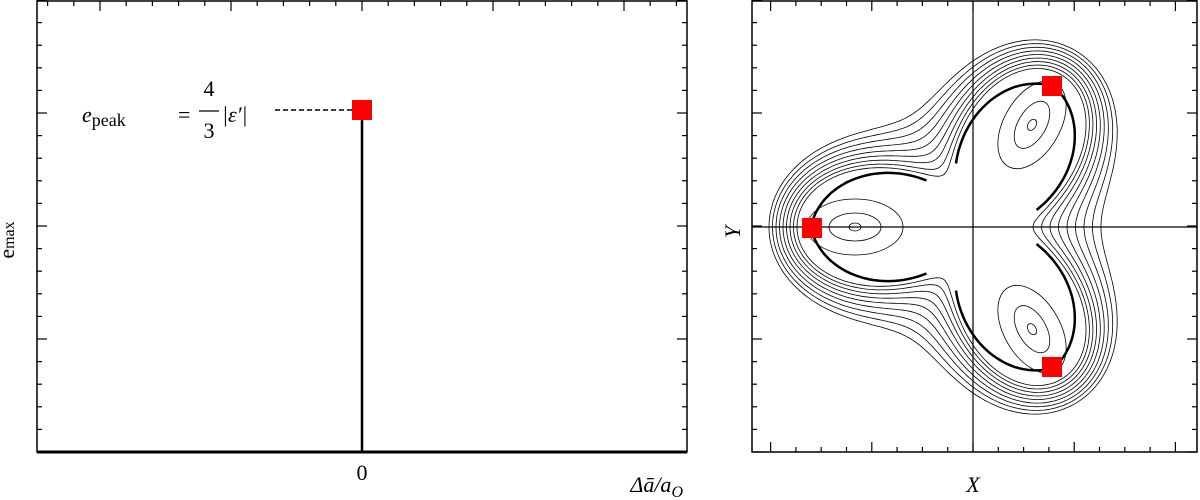 This screenshot has height=500, width=1200. What do you see at coordinates (362, 472) in the screenshot?
I see `x-tick-label: 0` at bounding box center [362, 472].